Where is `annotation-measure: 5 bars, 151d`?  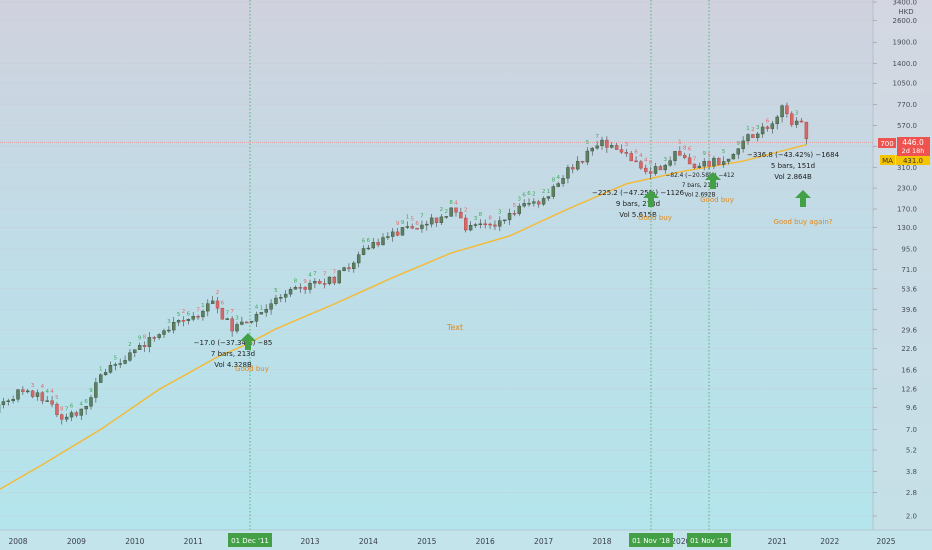 annotation-measure: 5 bars, 151d is located at coordinates (793, 166).